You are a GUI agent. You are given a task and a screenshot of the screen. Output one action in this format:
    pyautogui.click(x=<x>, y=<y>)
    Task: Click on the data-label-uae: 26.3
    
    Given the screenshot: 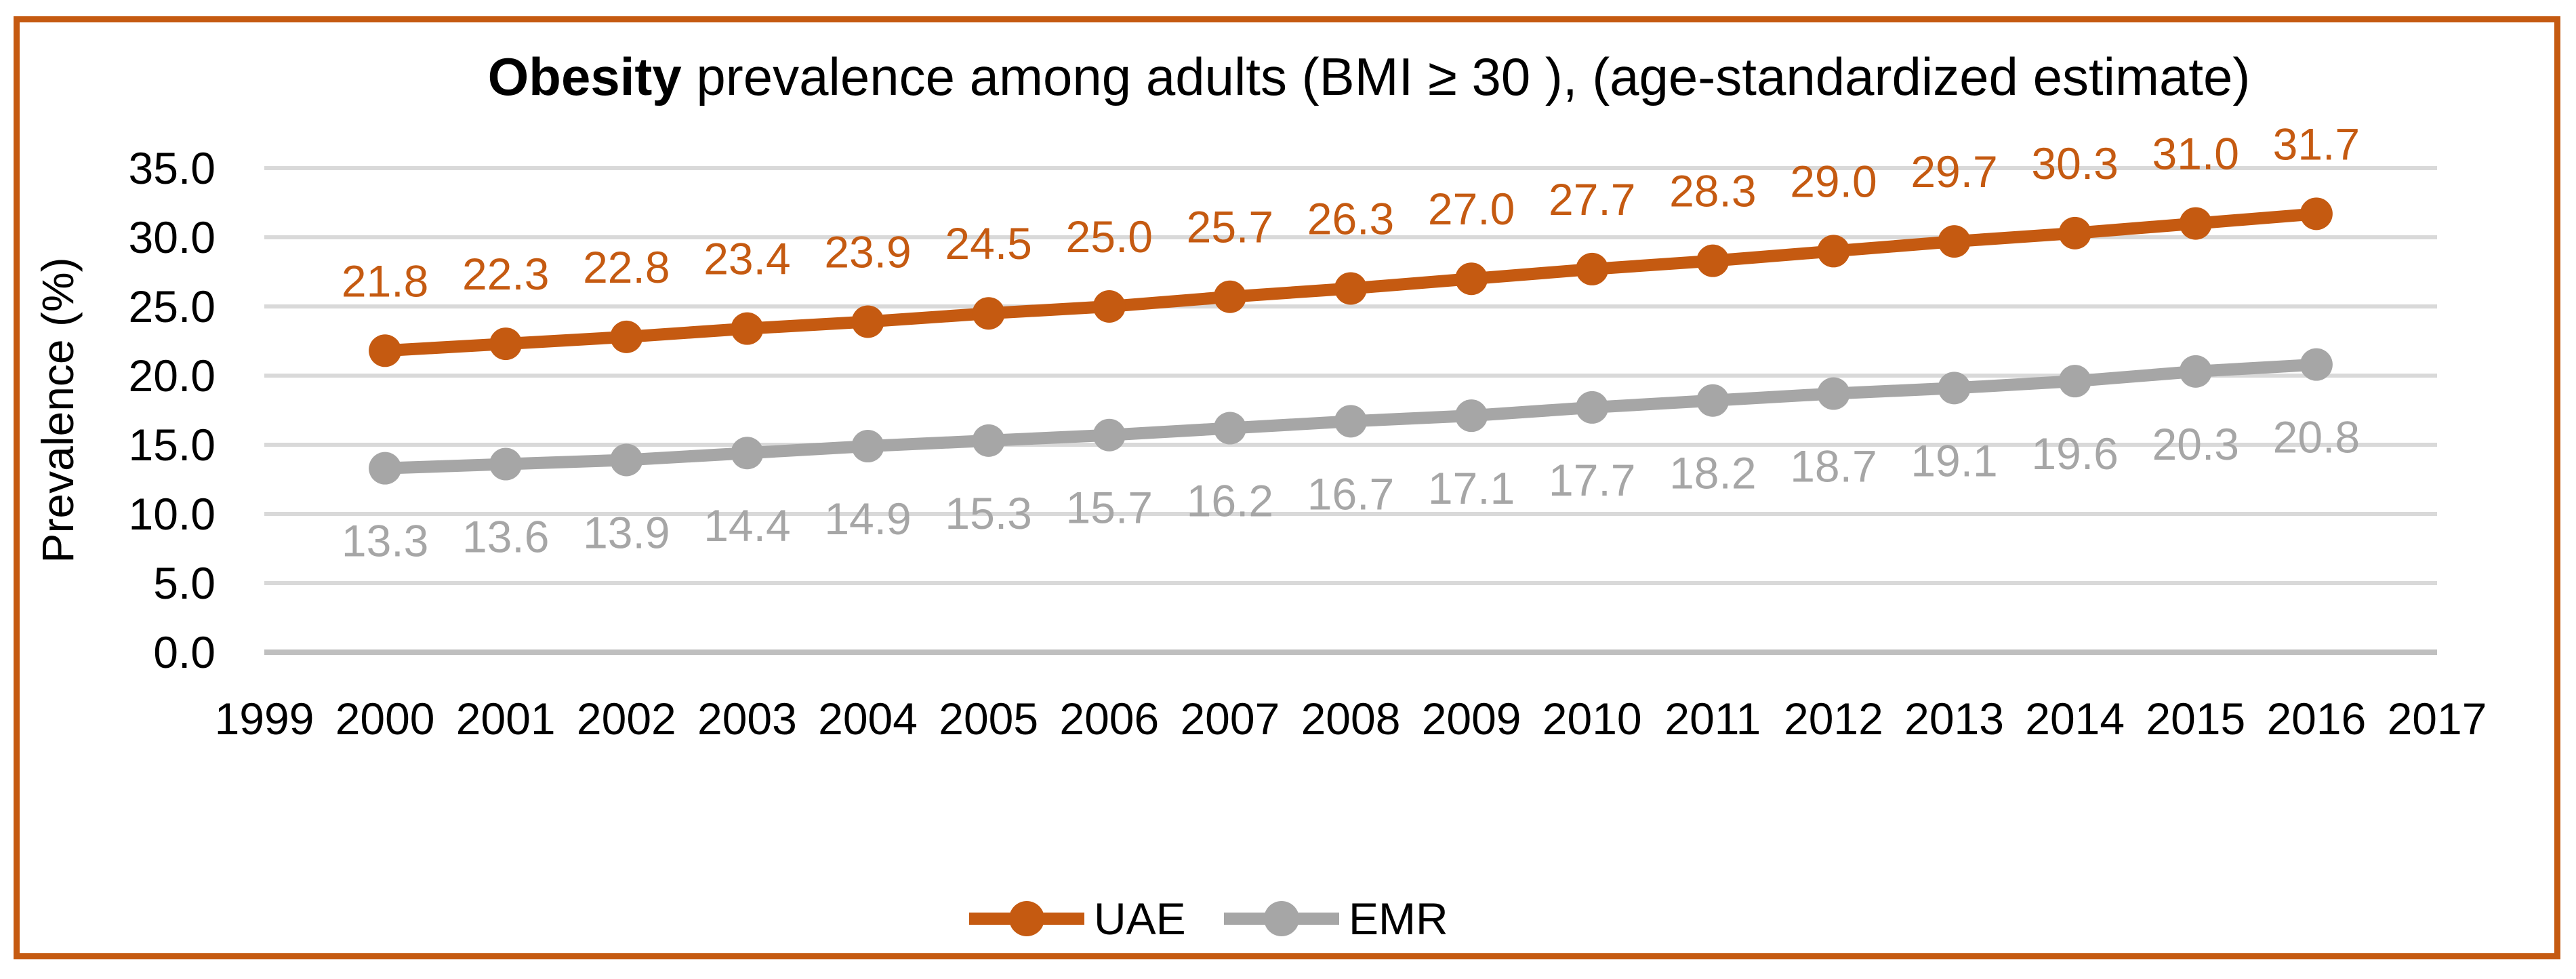 What is the action you would take?
    pyautogui.click(x=1351, y=218)
    